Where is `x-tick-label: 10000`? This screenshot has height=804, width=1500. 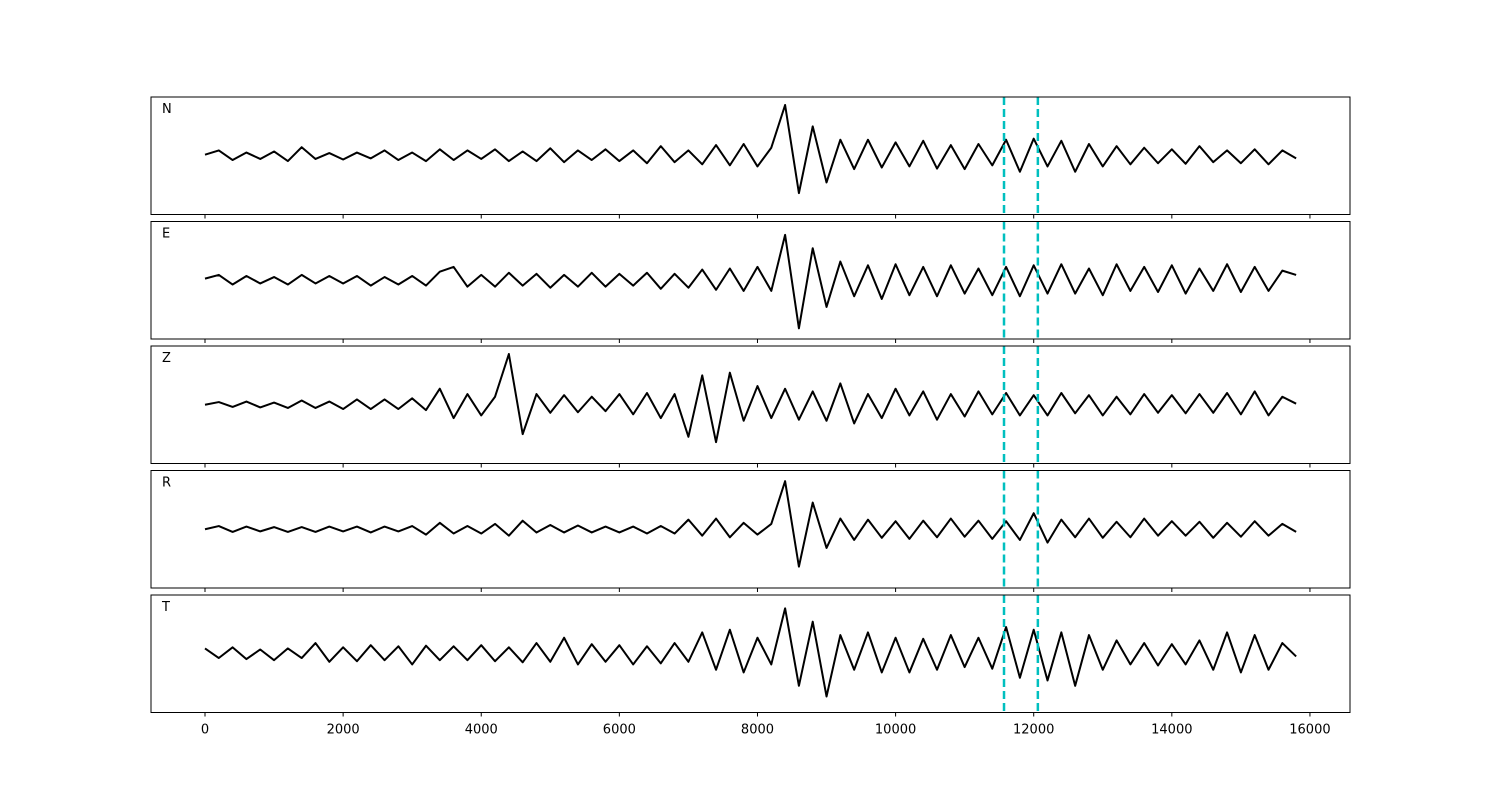 x-tick-label: 10000 is located at coordinates (895, 730).